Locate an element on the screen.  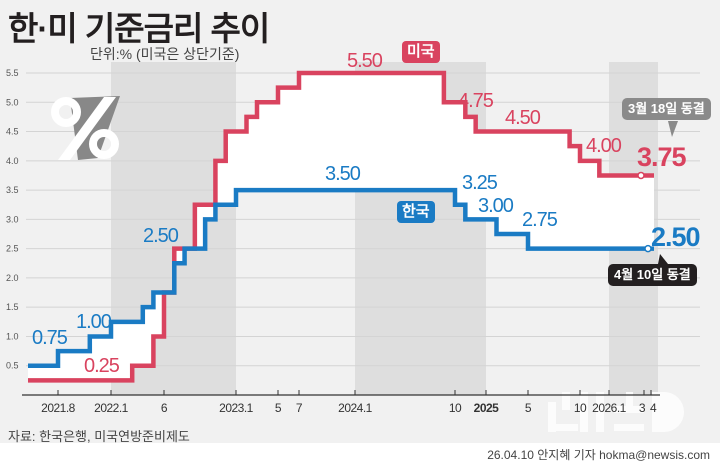
kr-label-3.50: 3.50 is located at coordinates (343, 174).